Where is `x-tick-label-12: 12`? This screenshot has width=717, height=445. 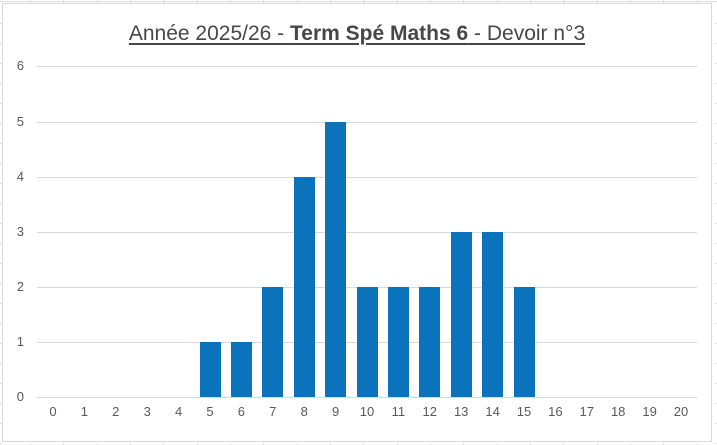 x-tick-label-12: 12 is located at coordinates (430, 411).